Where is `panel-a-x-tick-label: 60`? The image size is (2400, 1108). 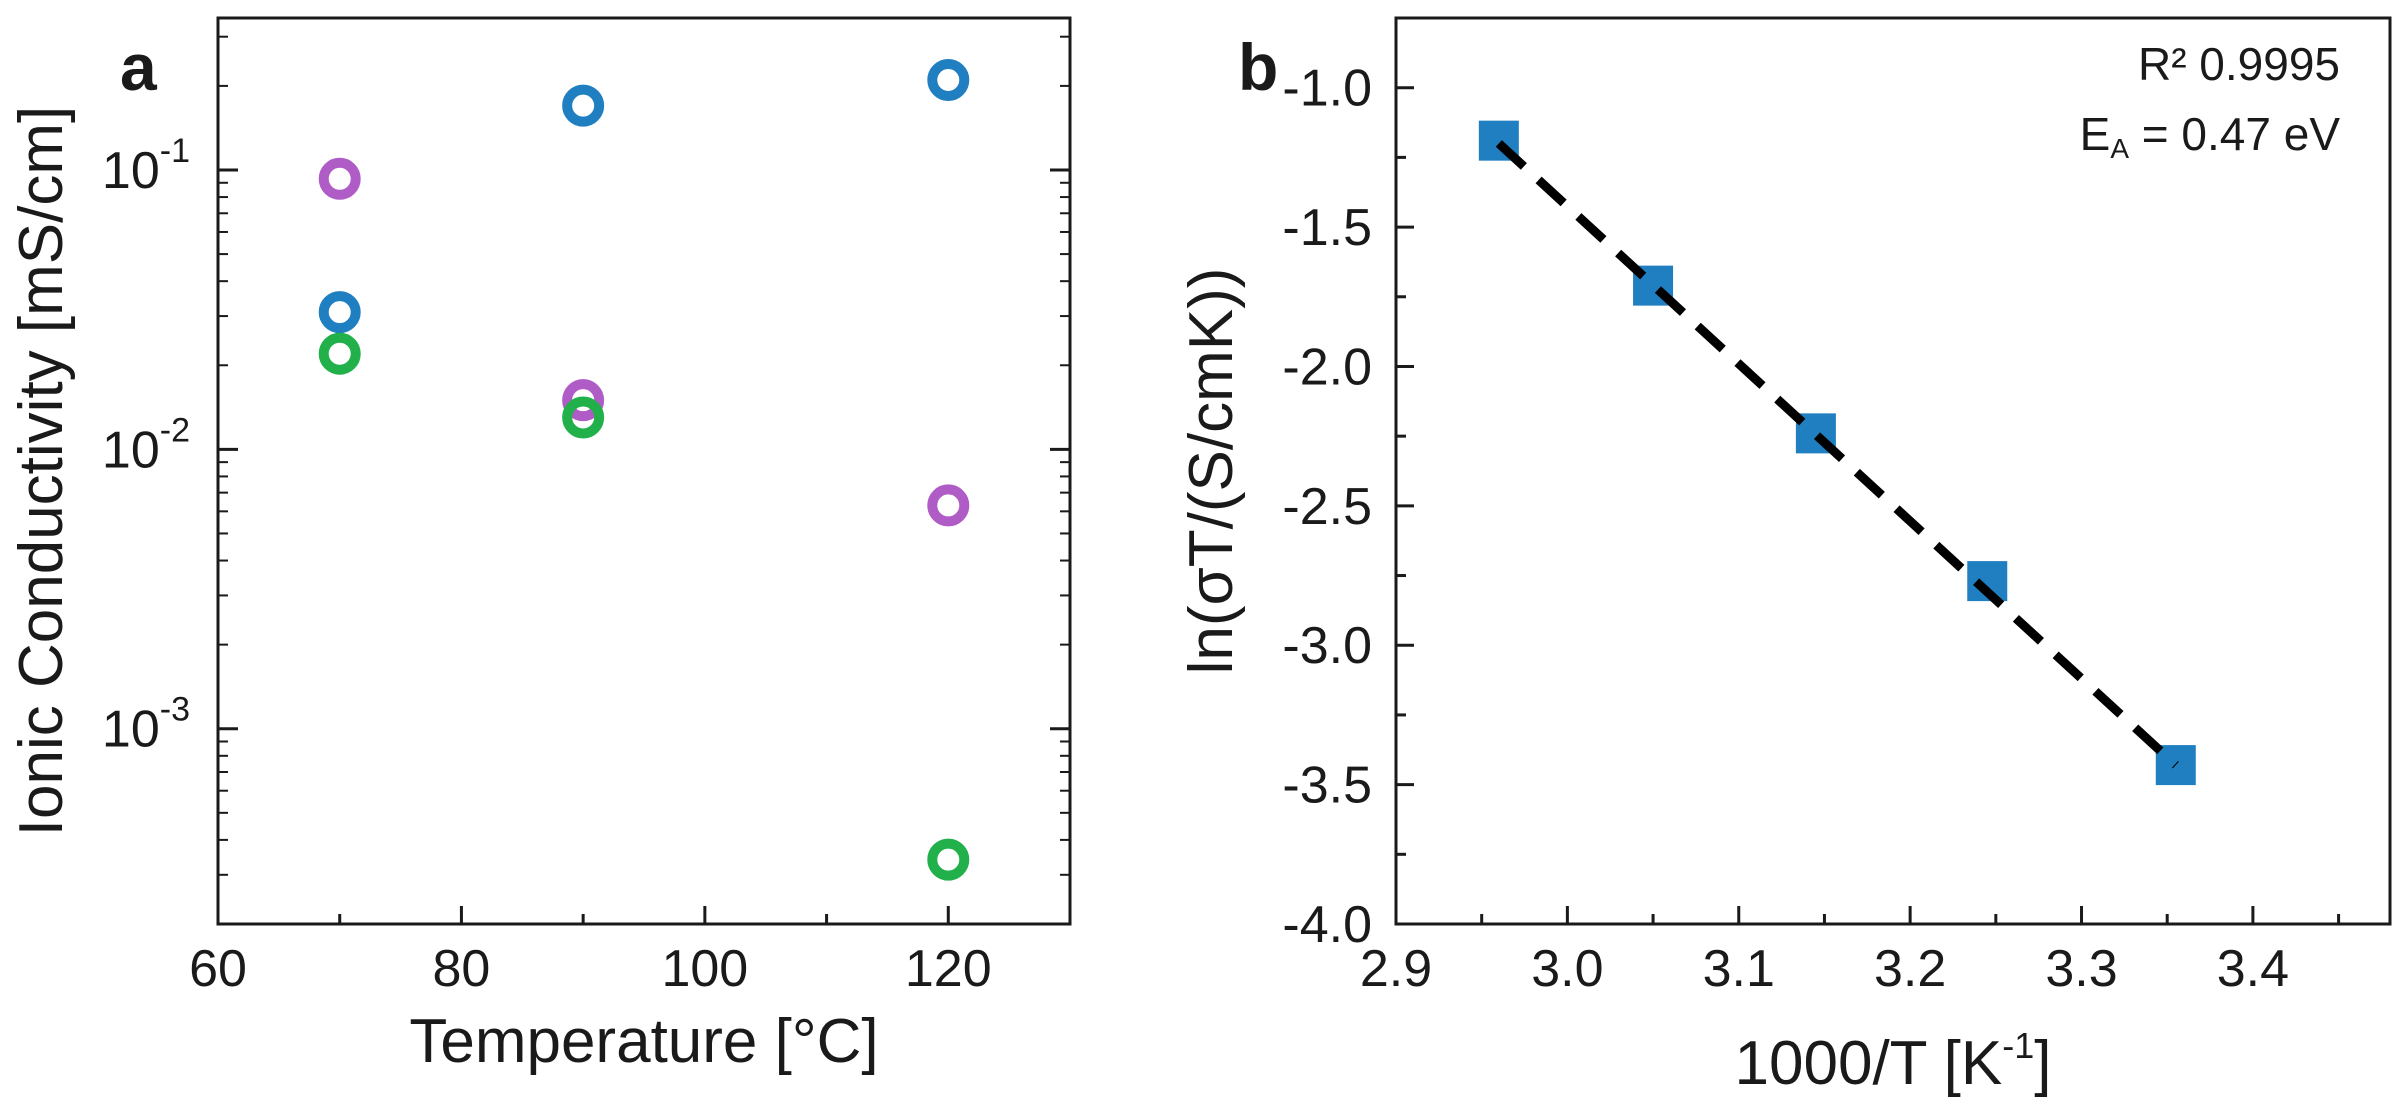 panel-a-x-tick-label: 60 is located at coordinates (218, 969).